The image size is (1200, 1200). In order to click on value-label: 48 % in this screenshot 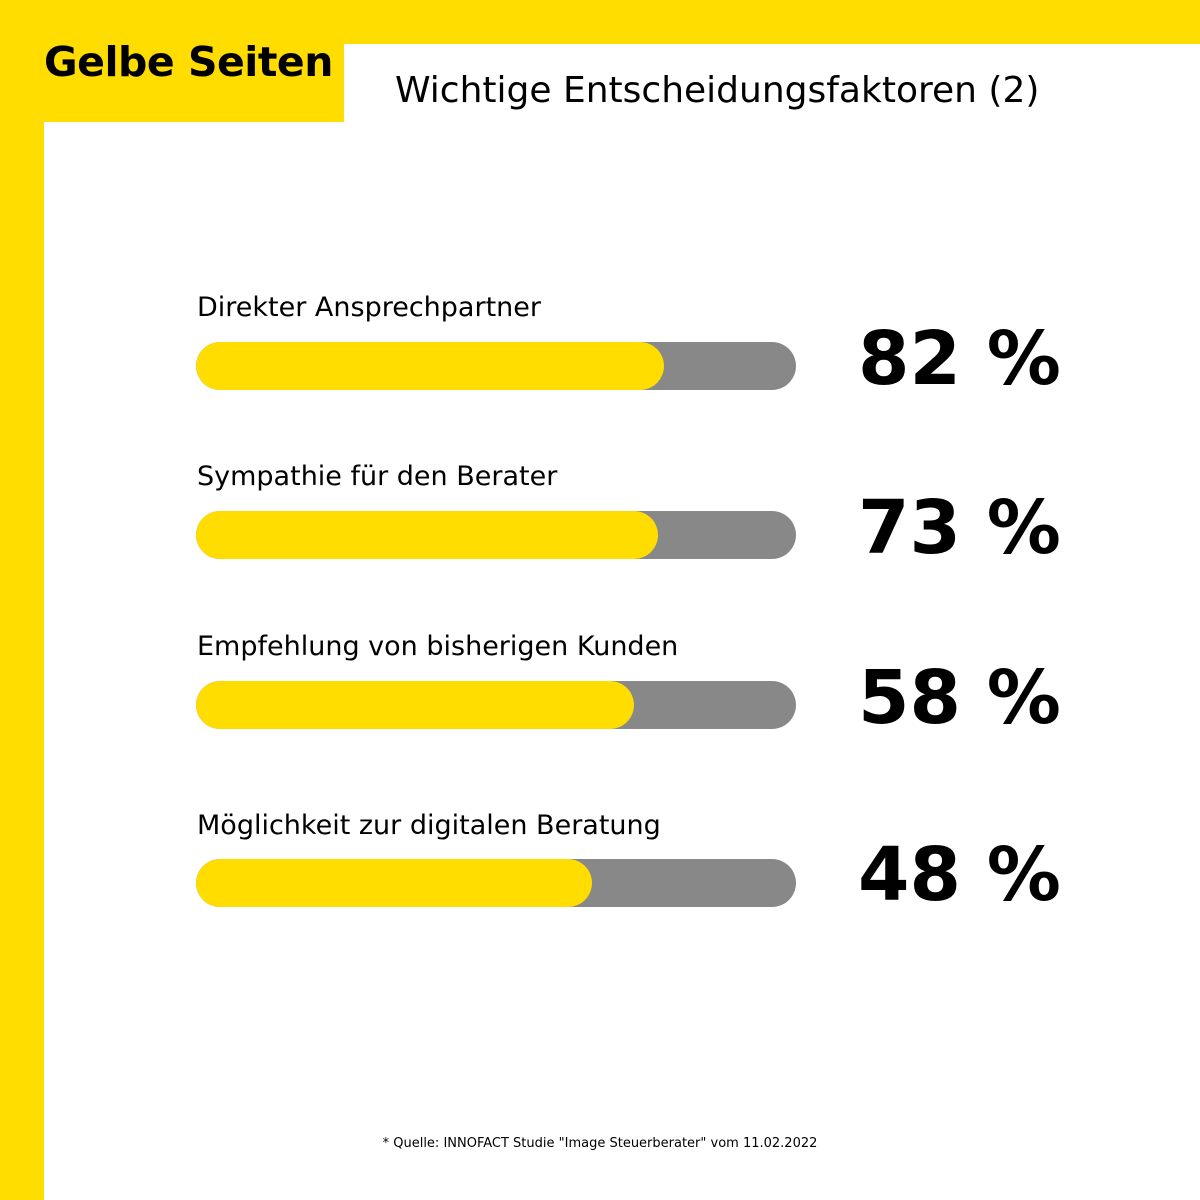, I will do `click(959, 875)`.